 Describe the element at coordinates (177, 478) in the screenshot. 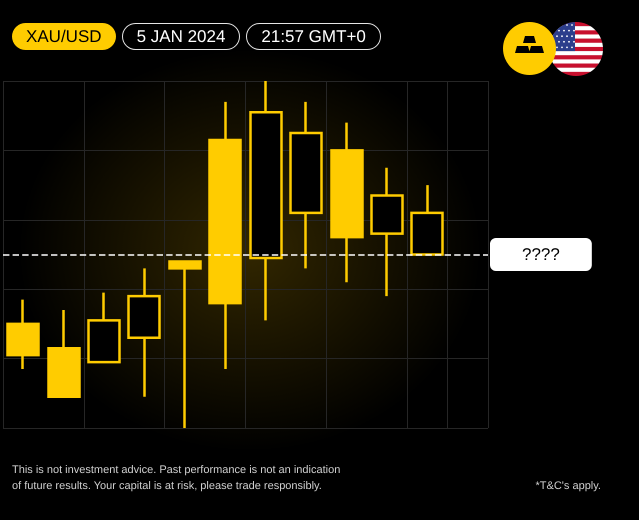

I see `text: This is not investment advice. Past performance is not an indication of future results. Your capital is at risk, please trade responsibly.` at that location.